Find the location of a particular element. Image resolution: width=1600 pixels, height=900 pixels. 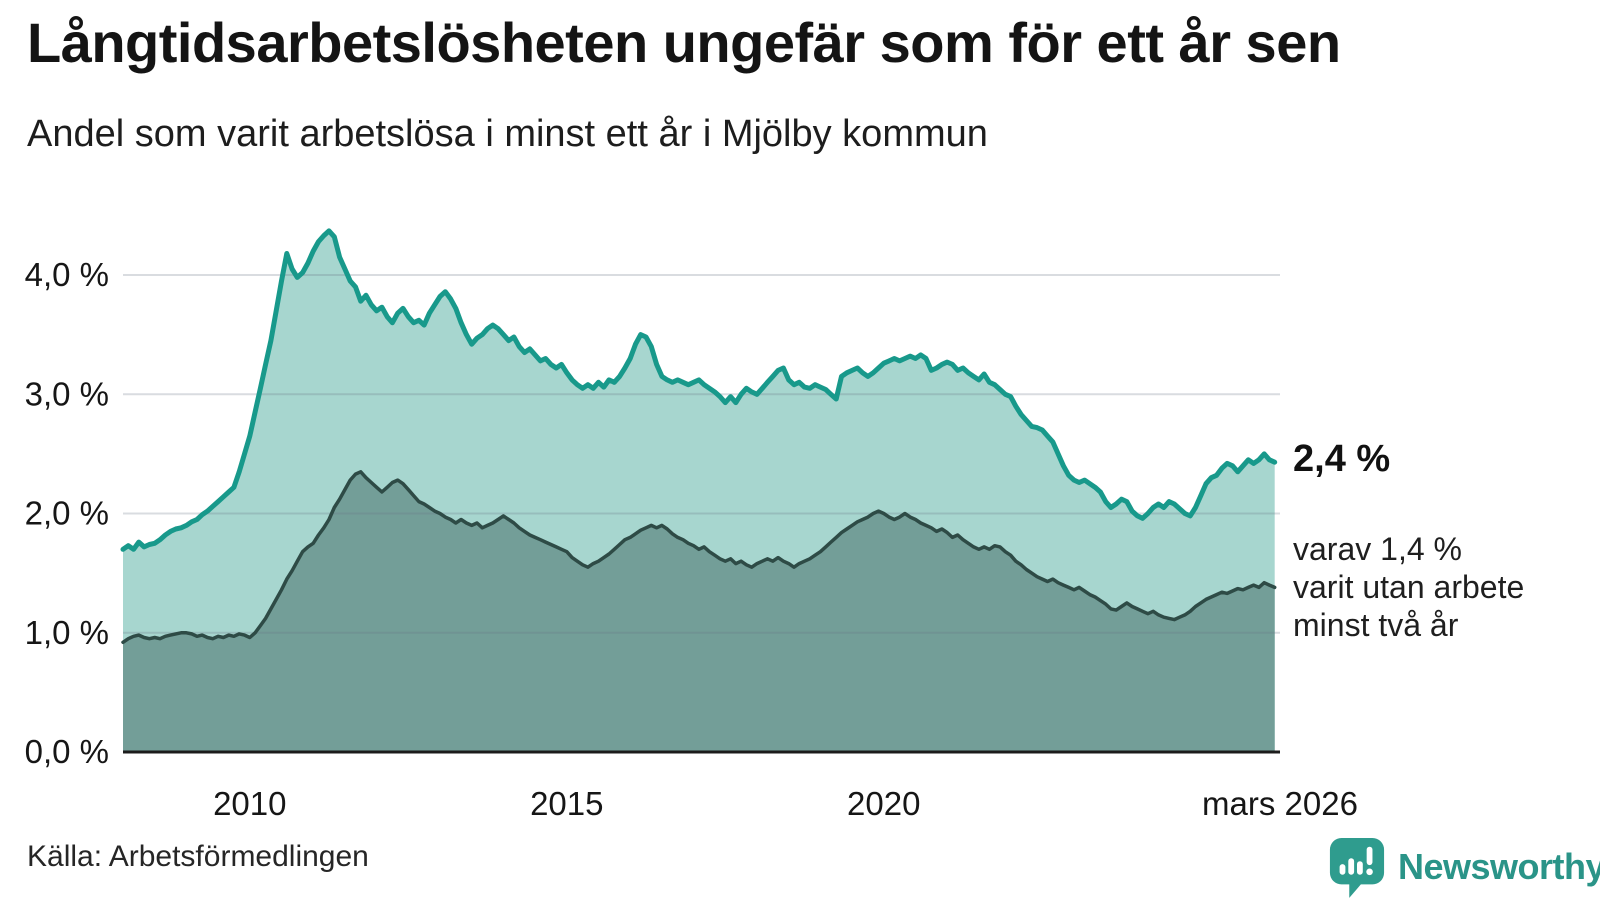

y-tick-label: 3,0 % is located at coordinates (67, 393).